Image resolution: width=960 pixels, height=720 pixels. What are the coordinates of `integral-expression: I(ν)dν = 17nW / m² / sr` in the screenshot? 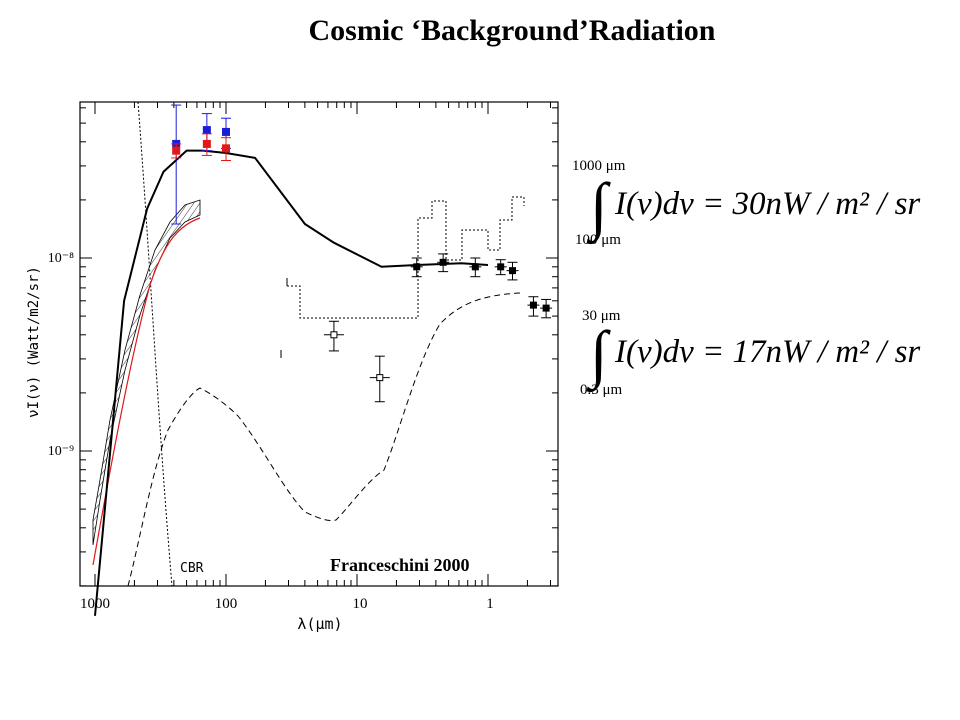 It's located at (768, 352).